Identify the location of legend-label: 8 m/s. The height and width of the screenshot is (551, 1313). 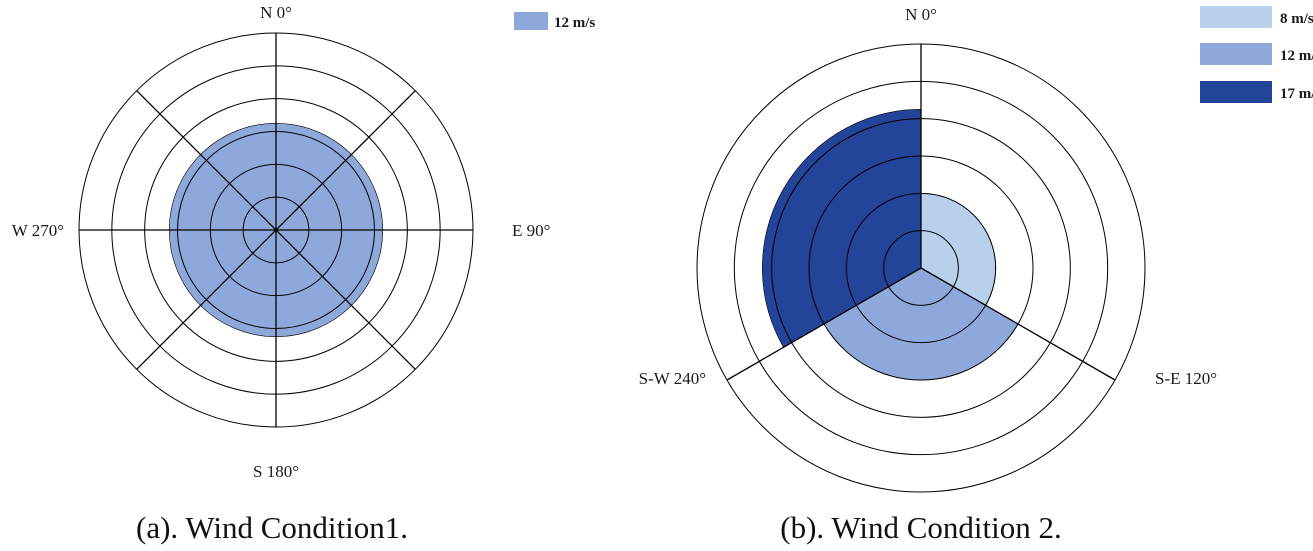
(1296, 19).